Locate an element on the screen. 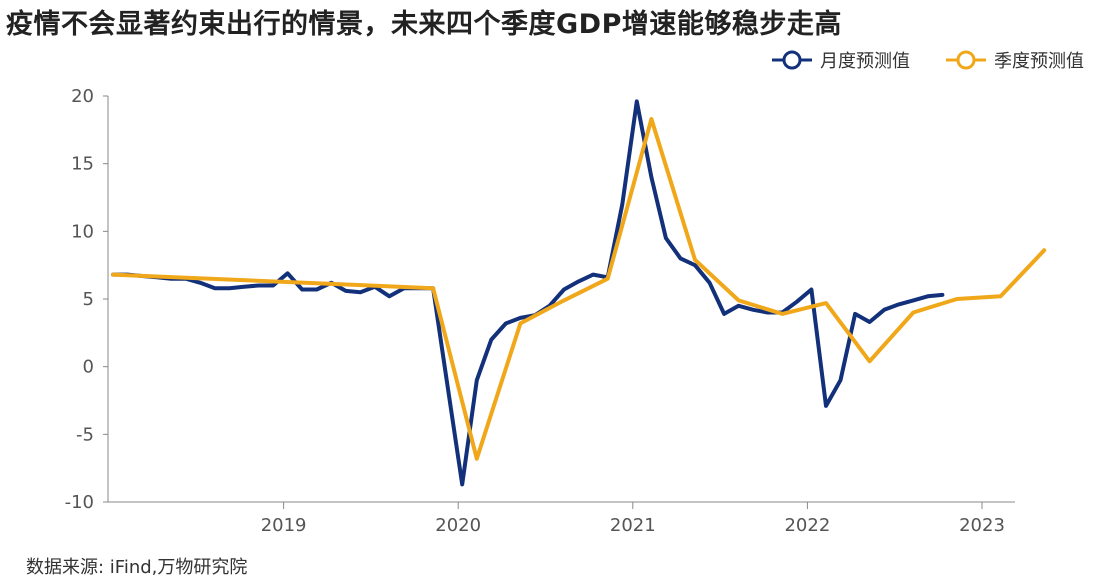 The image size is (1109, 582). y-tick-label: -10 is located at coordinates (79, 502).